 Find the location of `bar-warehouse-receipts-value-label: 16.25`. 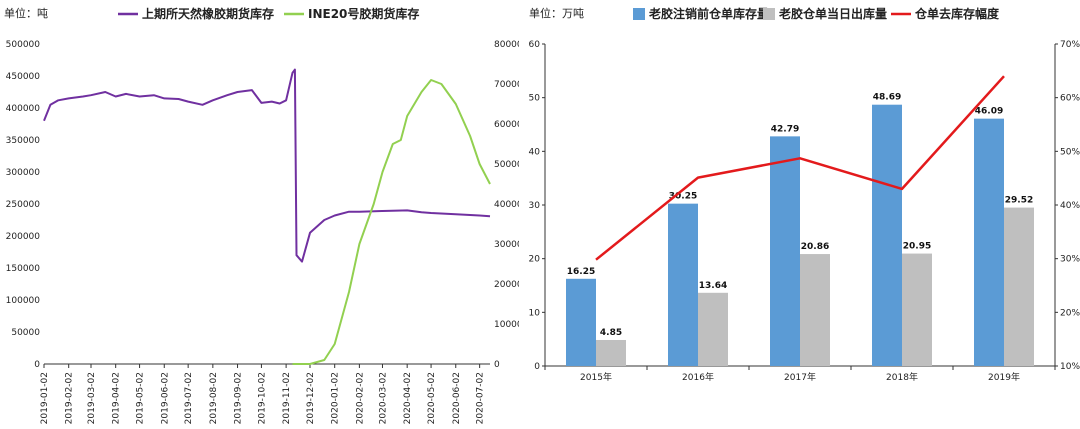

bar-warehouse-receipts-value-label: 16.25 is located at coordinates (581, 272).